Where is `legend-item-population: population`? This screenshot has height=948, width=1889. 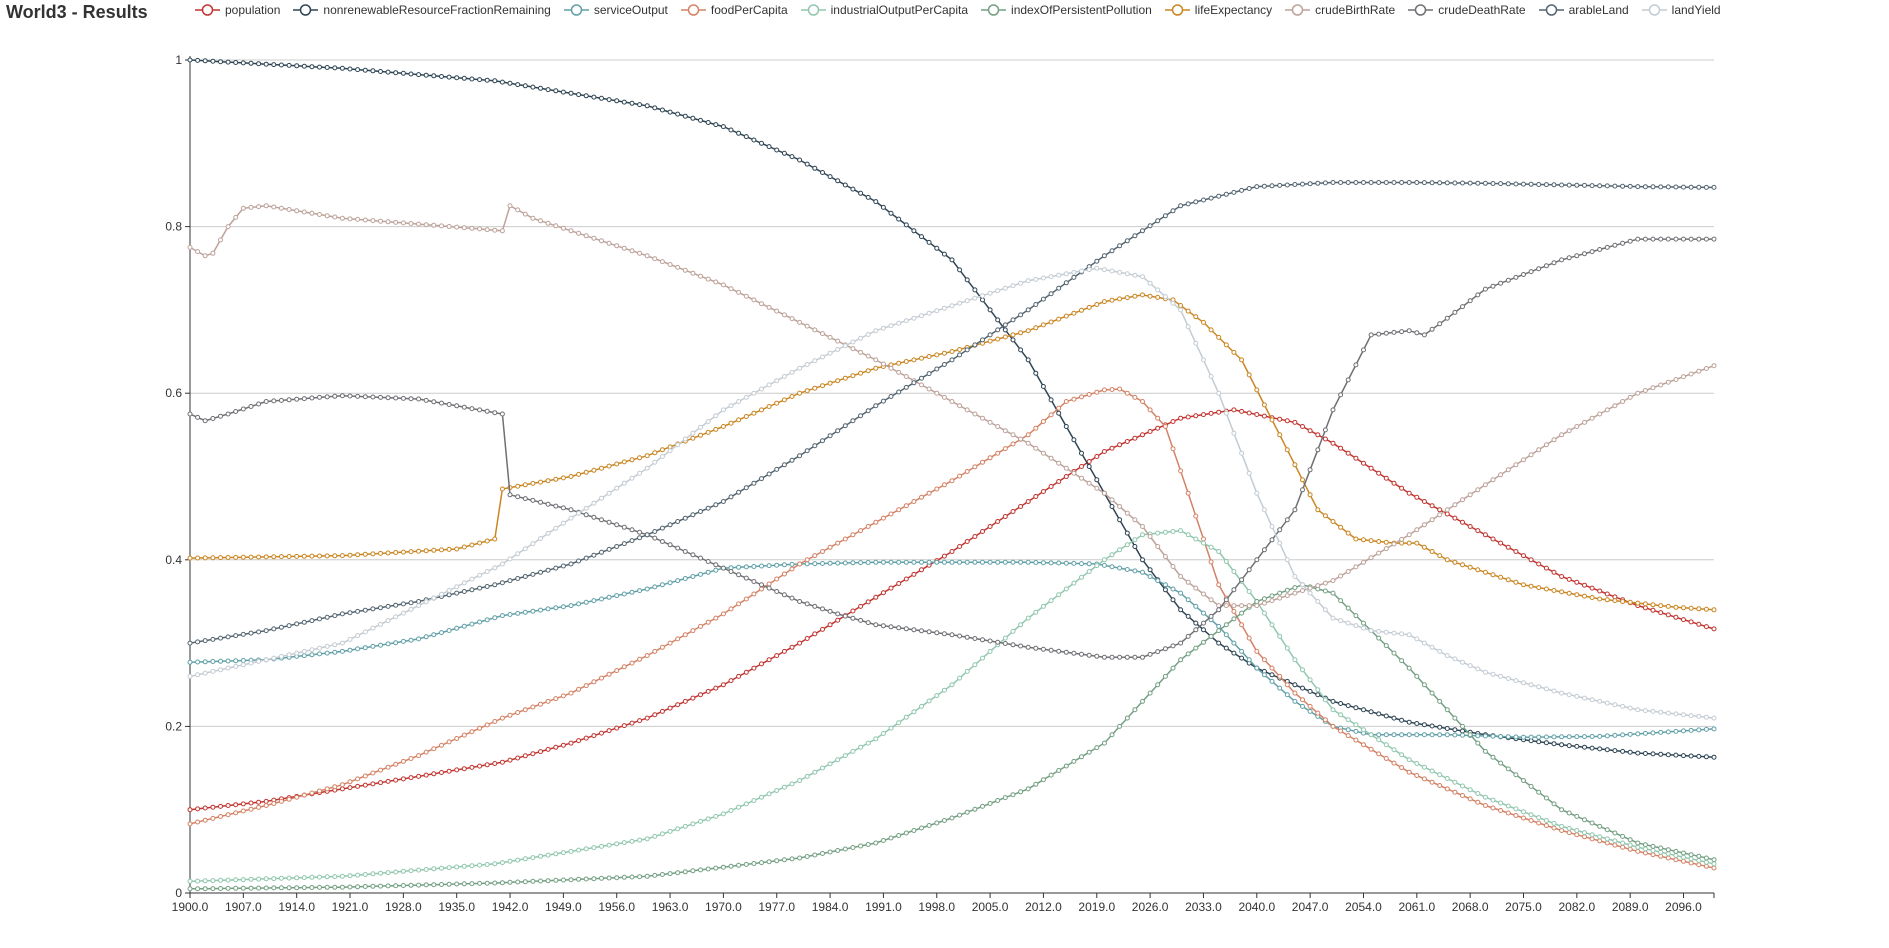
legend-item-population: population is located at coordinates (237, 10).